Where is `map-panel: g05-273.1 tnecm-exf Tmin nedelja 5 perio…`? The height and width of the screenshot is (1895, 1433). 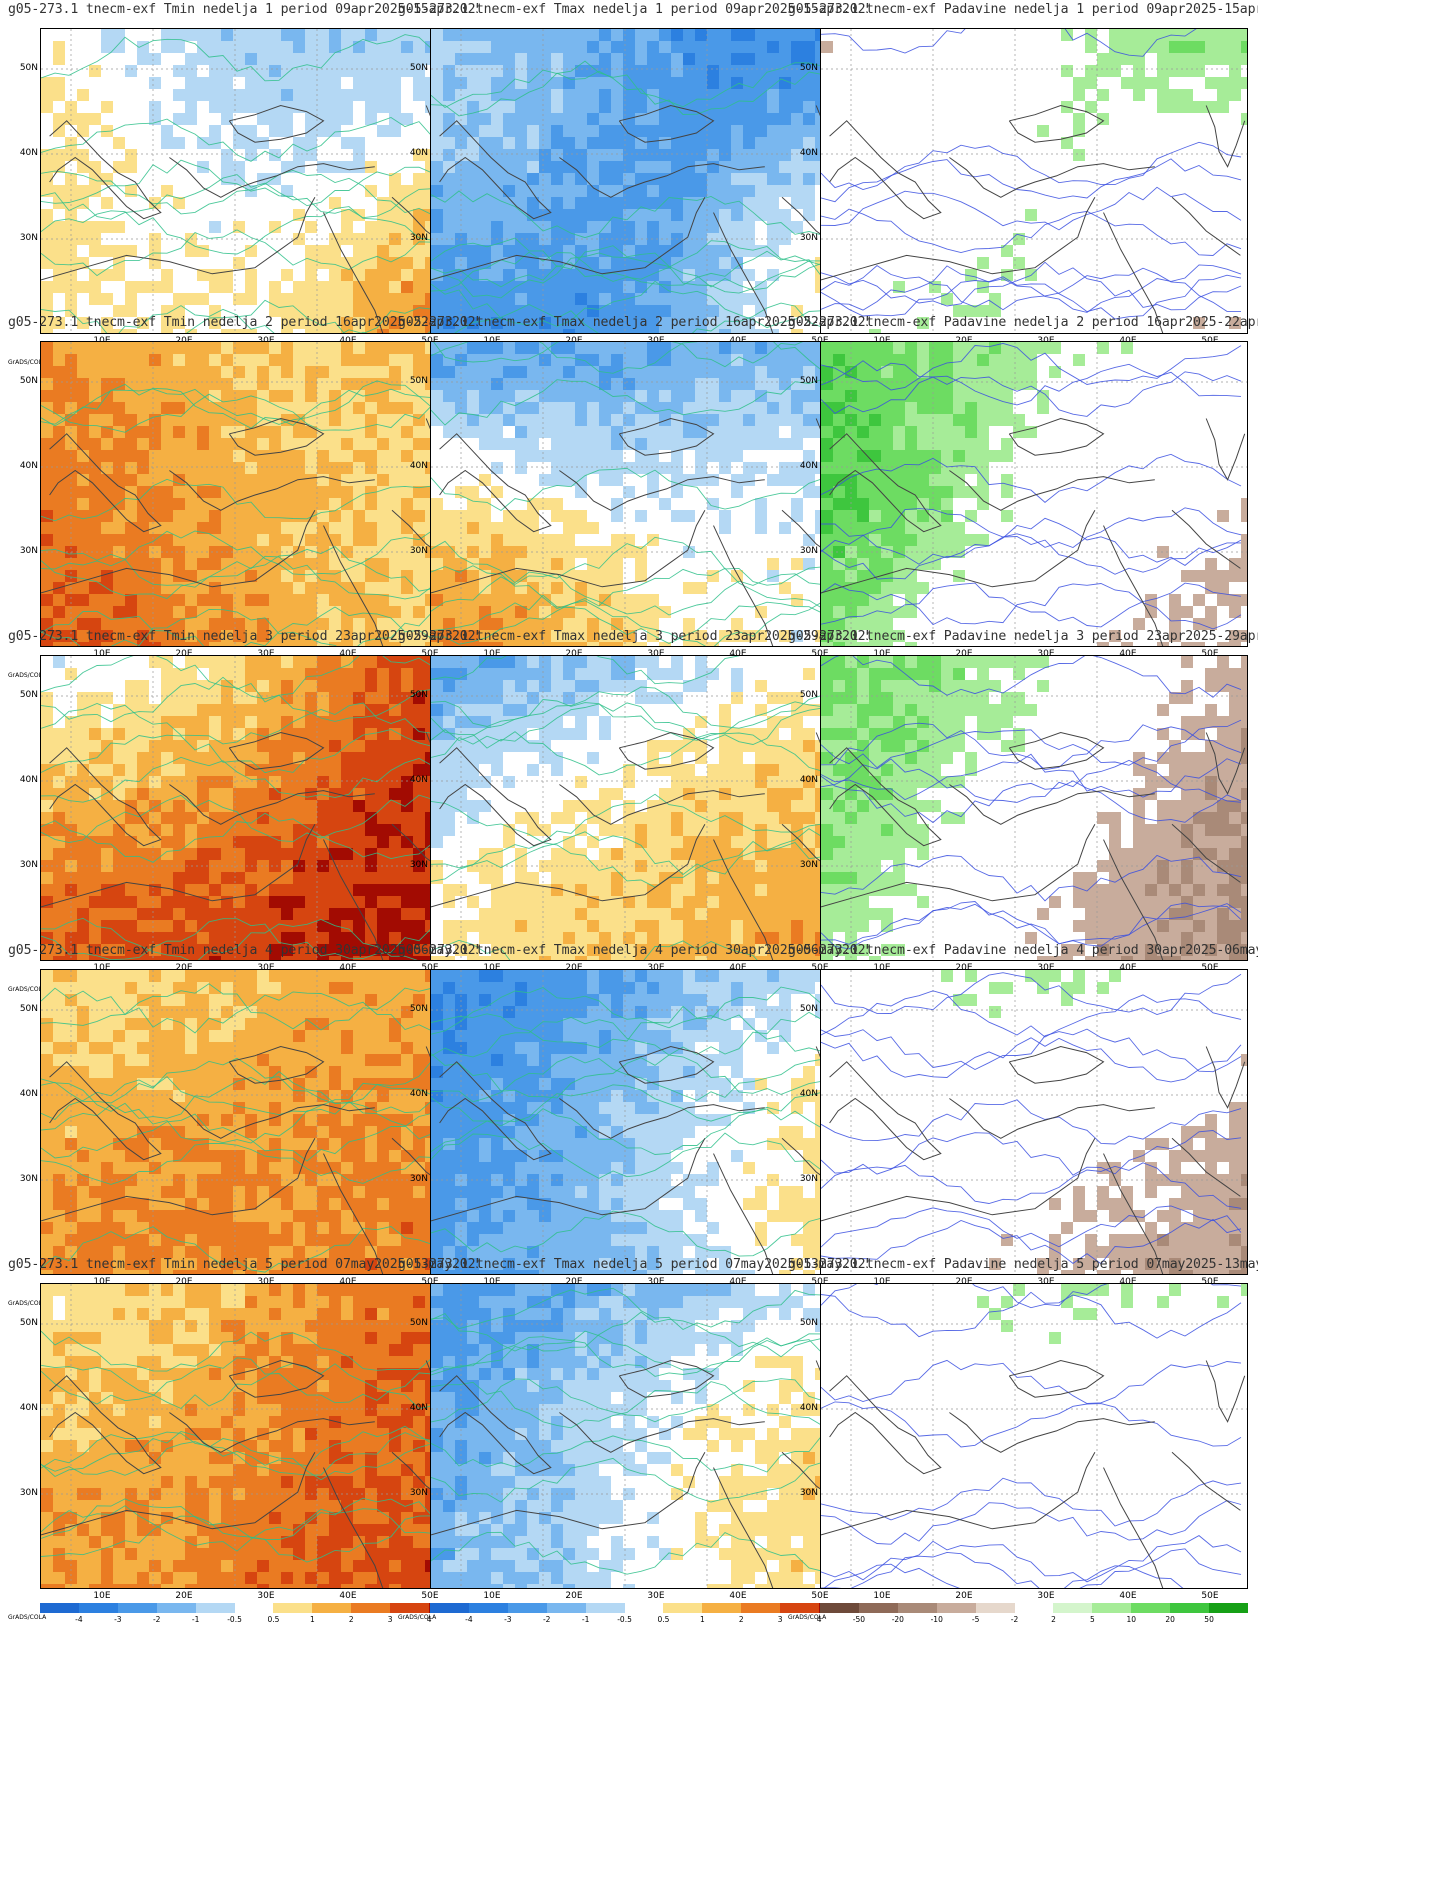 map-panel: g05-273.1 tnecm-exf Tmin nedelja 5 perio… is located at coordinates (243, 1443).